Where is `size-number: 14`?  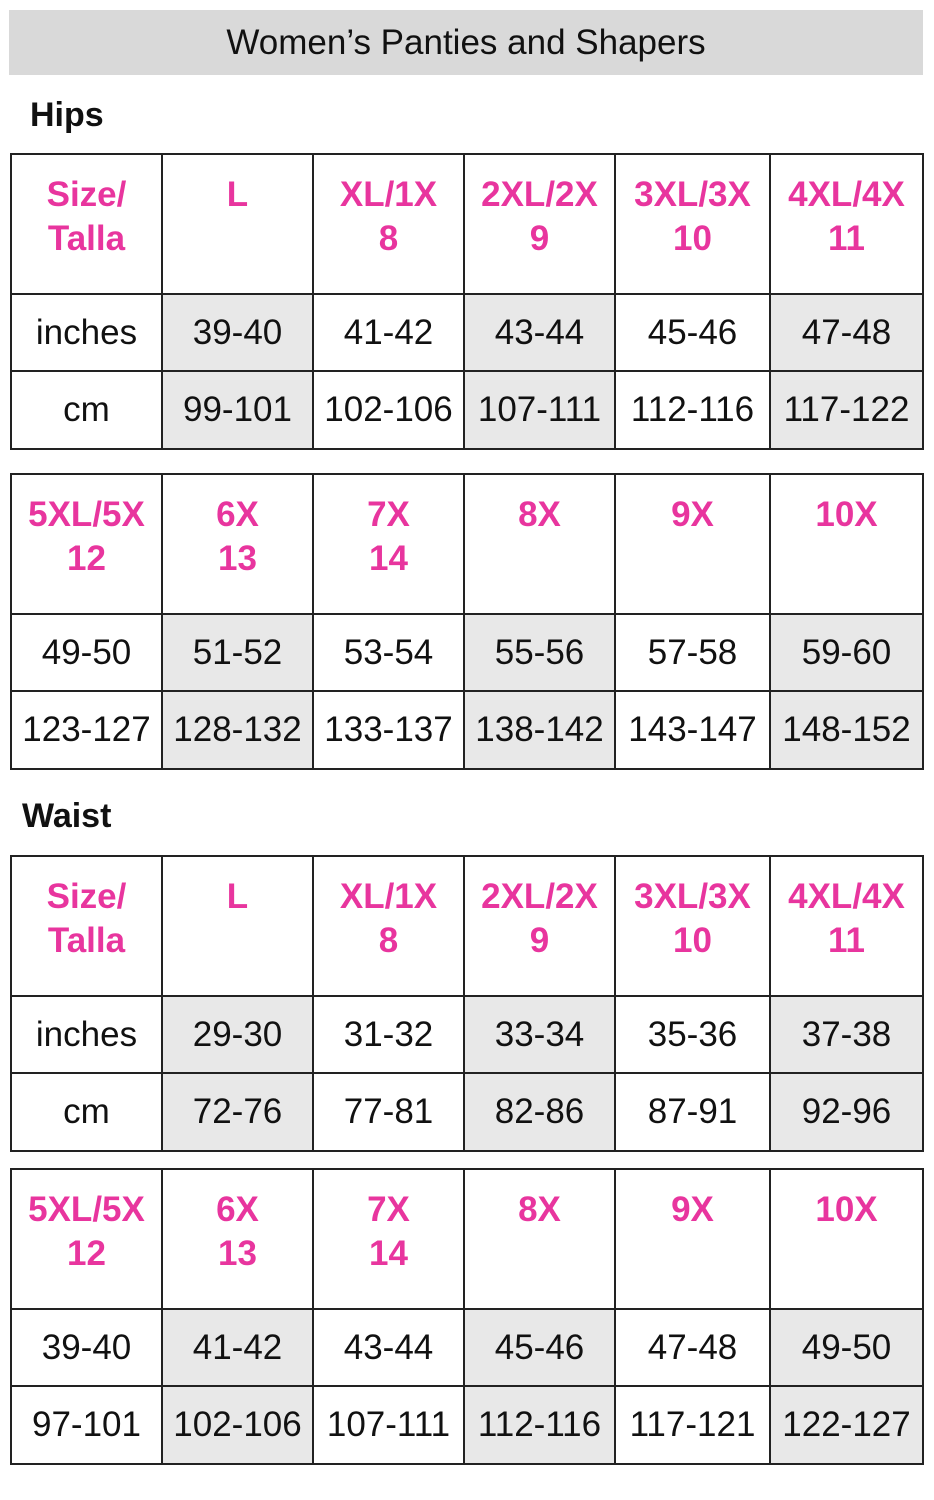
size-number: 14 is located at coordinates (388, 1253).